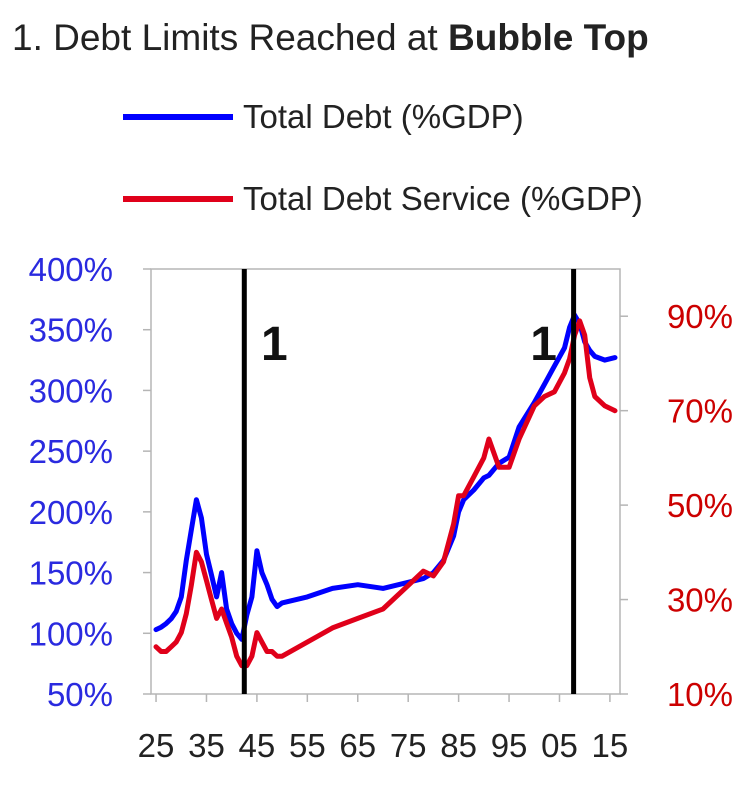  Describe the element at coordinates (71, 269) in the screenshot. I see `left-tick-label: 400%` at that location.